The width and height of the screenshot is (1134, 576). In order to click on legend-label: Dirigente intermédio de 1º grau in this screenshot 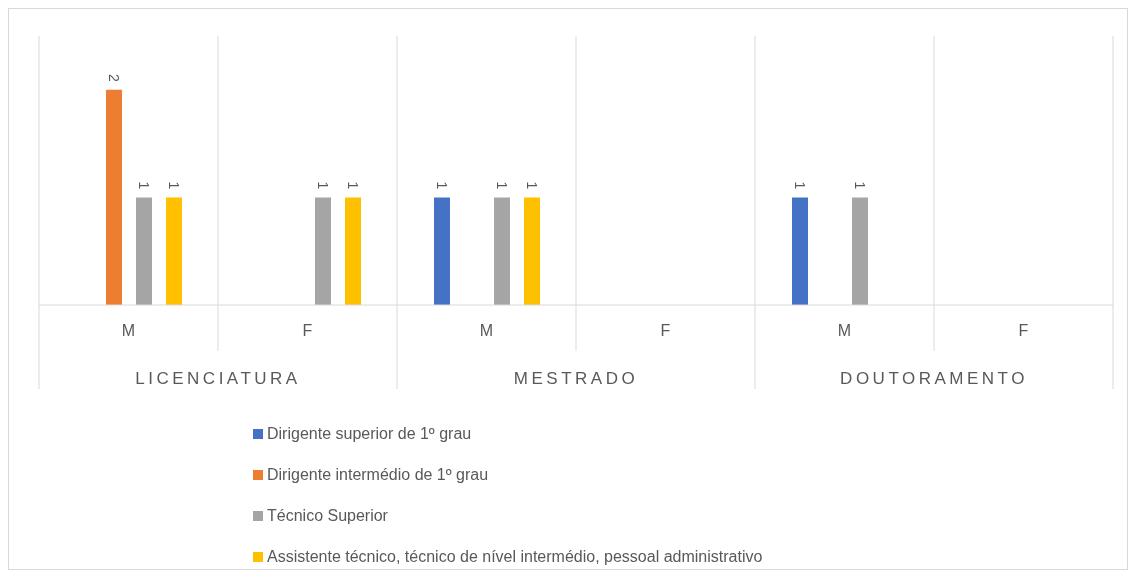, I will do `click(378, 474)`.